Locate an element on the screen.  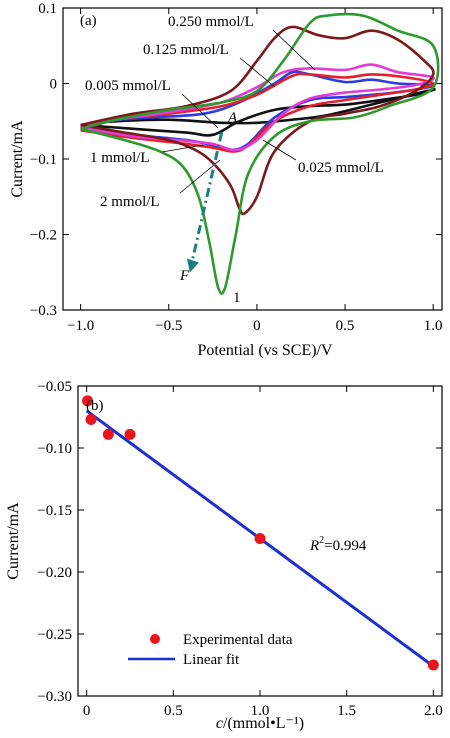
a-ytick-label: −0.3 is located at coordinates (43, 311).